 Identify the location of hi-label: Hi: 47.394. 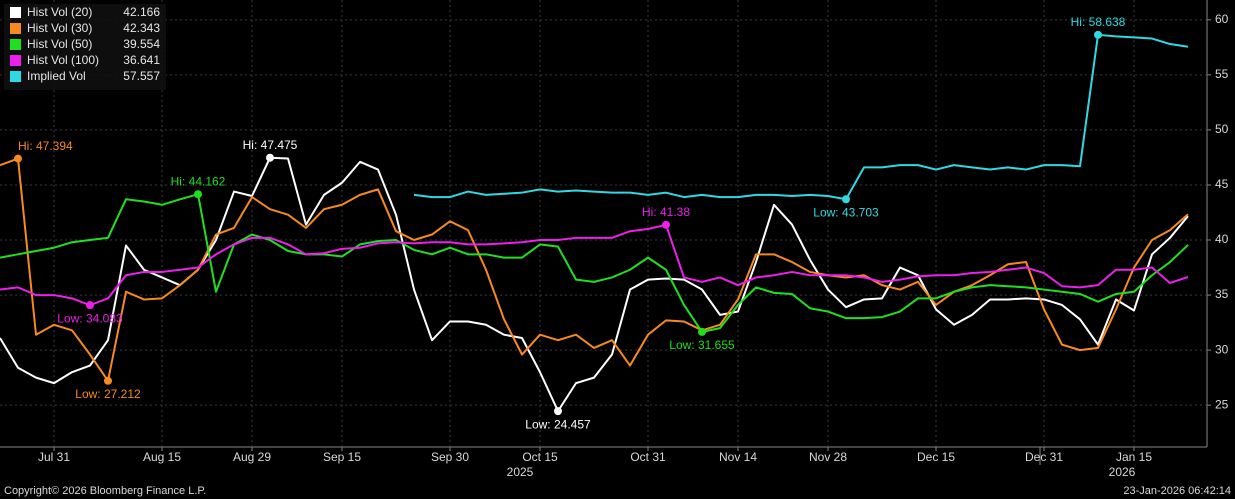
(45, 146).